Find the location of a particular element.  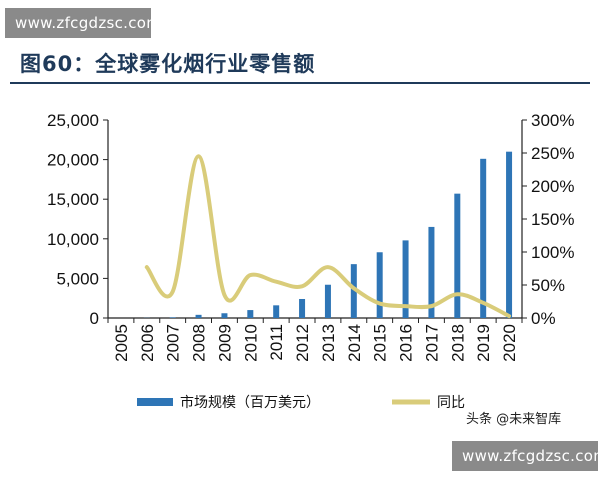

x-tick-label: 2005 is located at coordinates (121, 343).